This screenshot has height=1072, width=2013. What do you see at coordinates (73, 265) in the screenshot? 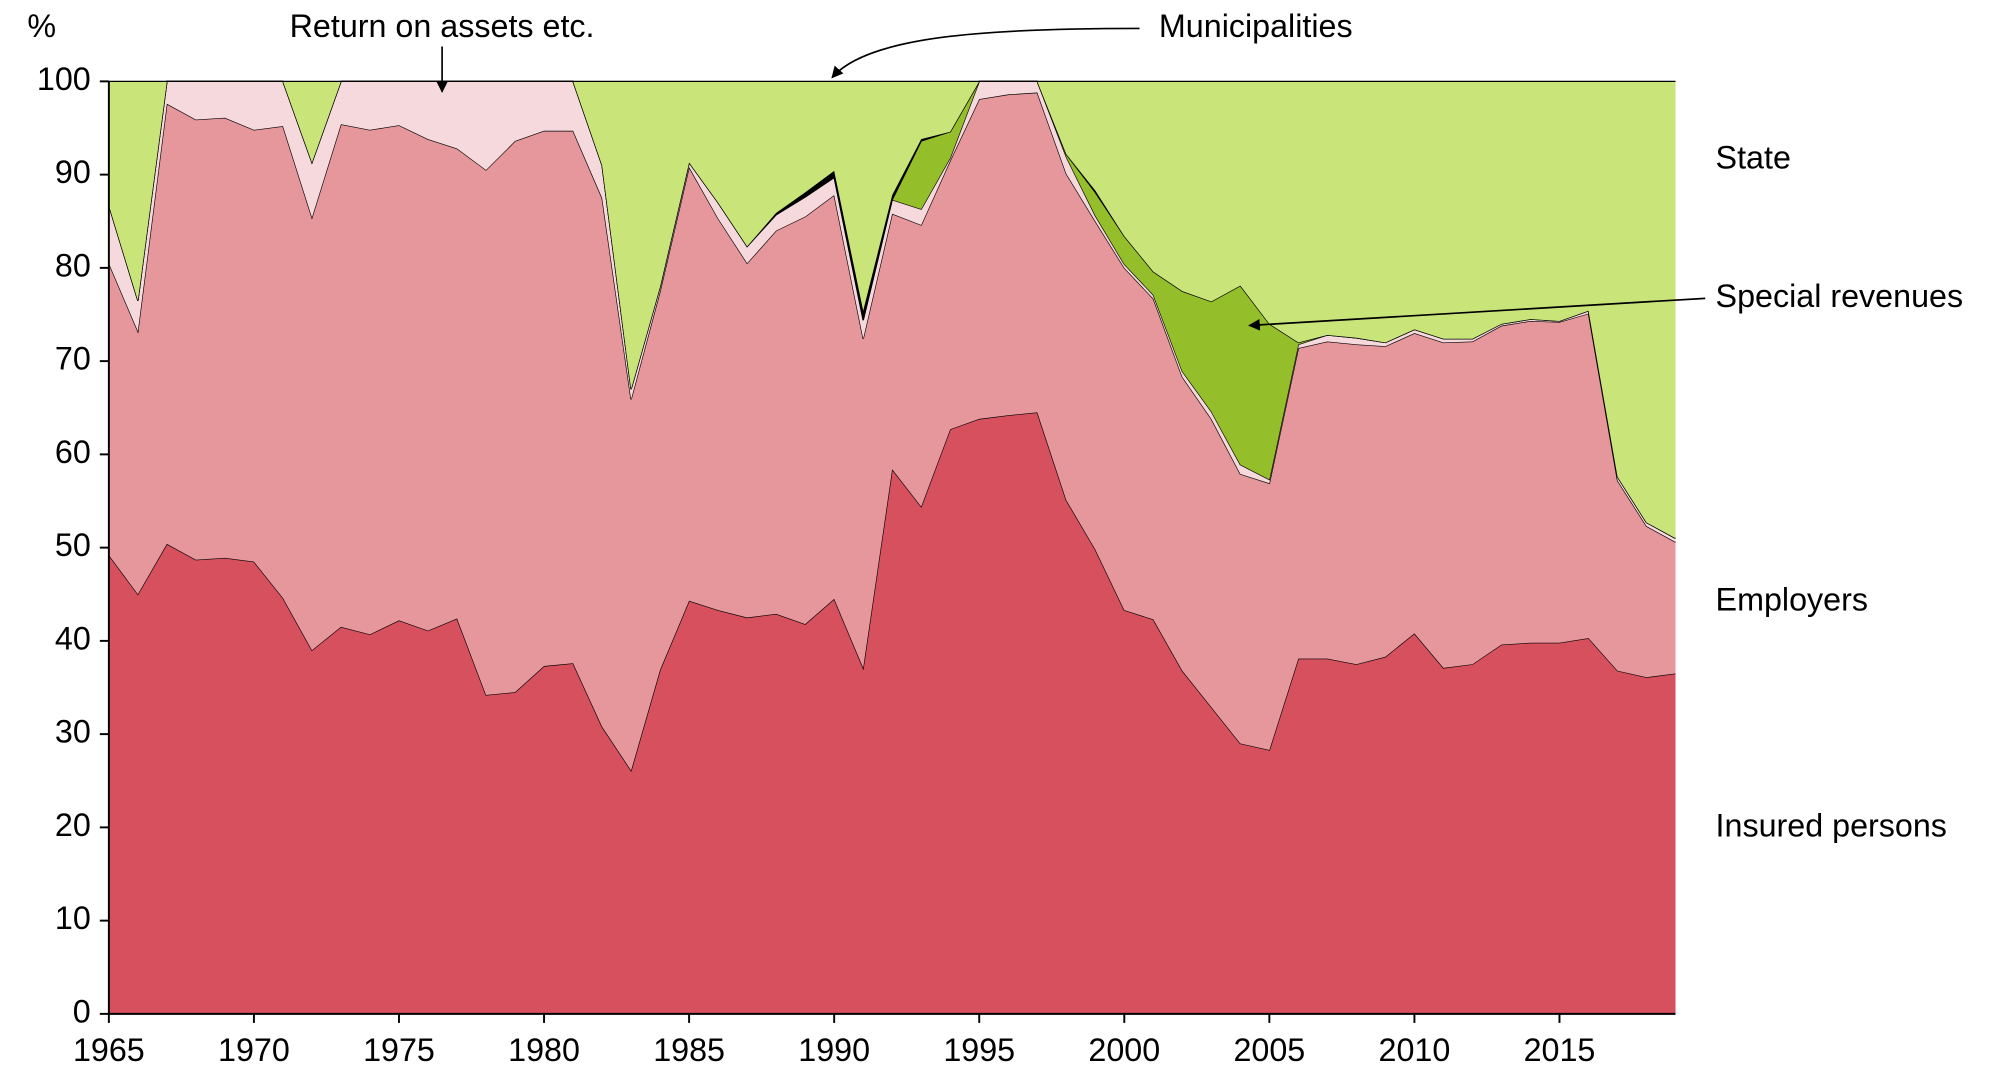
I see `y-tick-label: 80` at bounding box center [73, 265].